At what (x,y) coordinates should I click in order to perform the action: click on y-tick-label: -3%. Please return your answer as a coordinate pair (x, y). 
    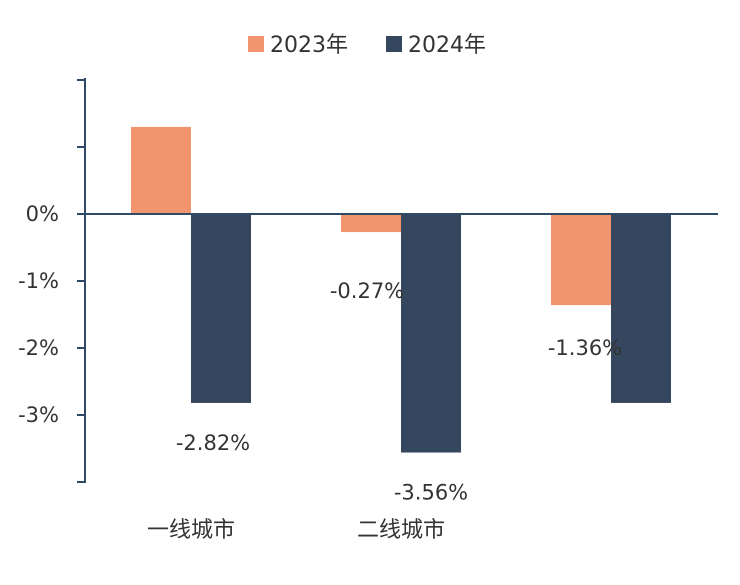
    Looking at the image, I should click on (38, 415).